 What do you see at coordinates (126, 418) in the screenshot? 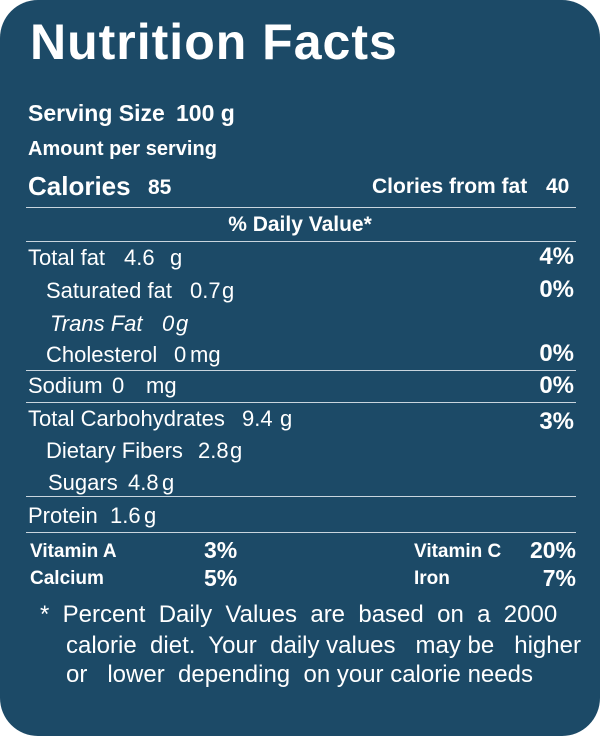
I see `nutrient-label: Total Carbohydrates` at bounding box center [126, 418].